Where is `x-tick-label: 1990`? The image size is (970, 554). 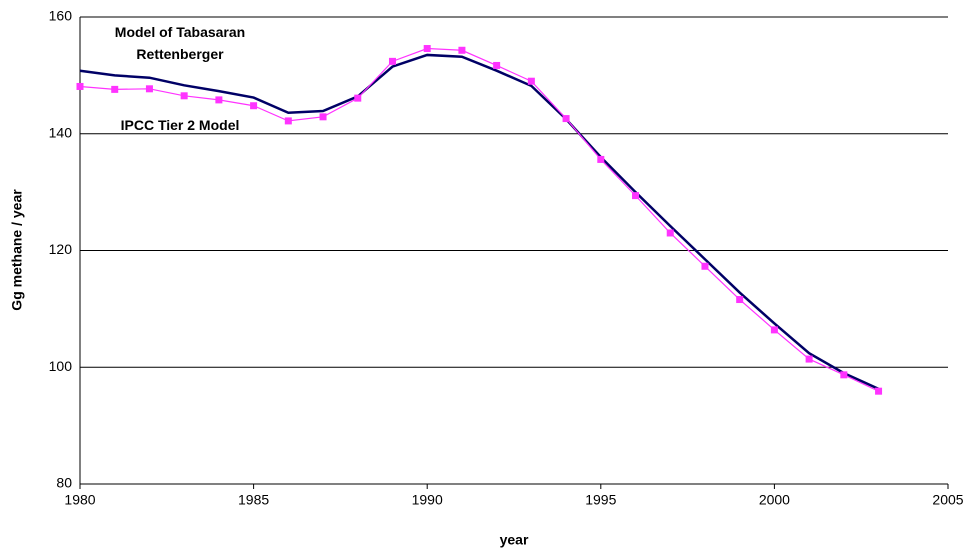 x-tick-label: 1990 is located at coordinates (427, 500).